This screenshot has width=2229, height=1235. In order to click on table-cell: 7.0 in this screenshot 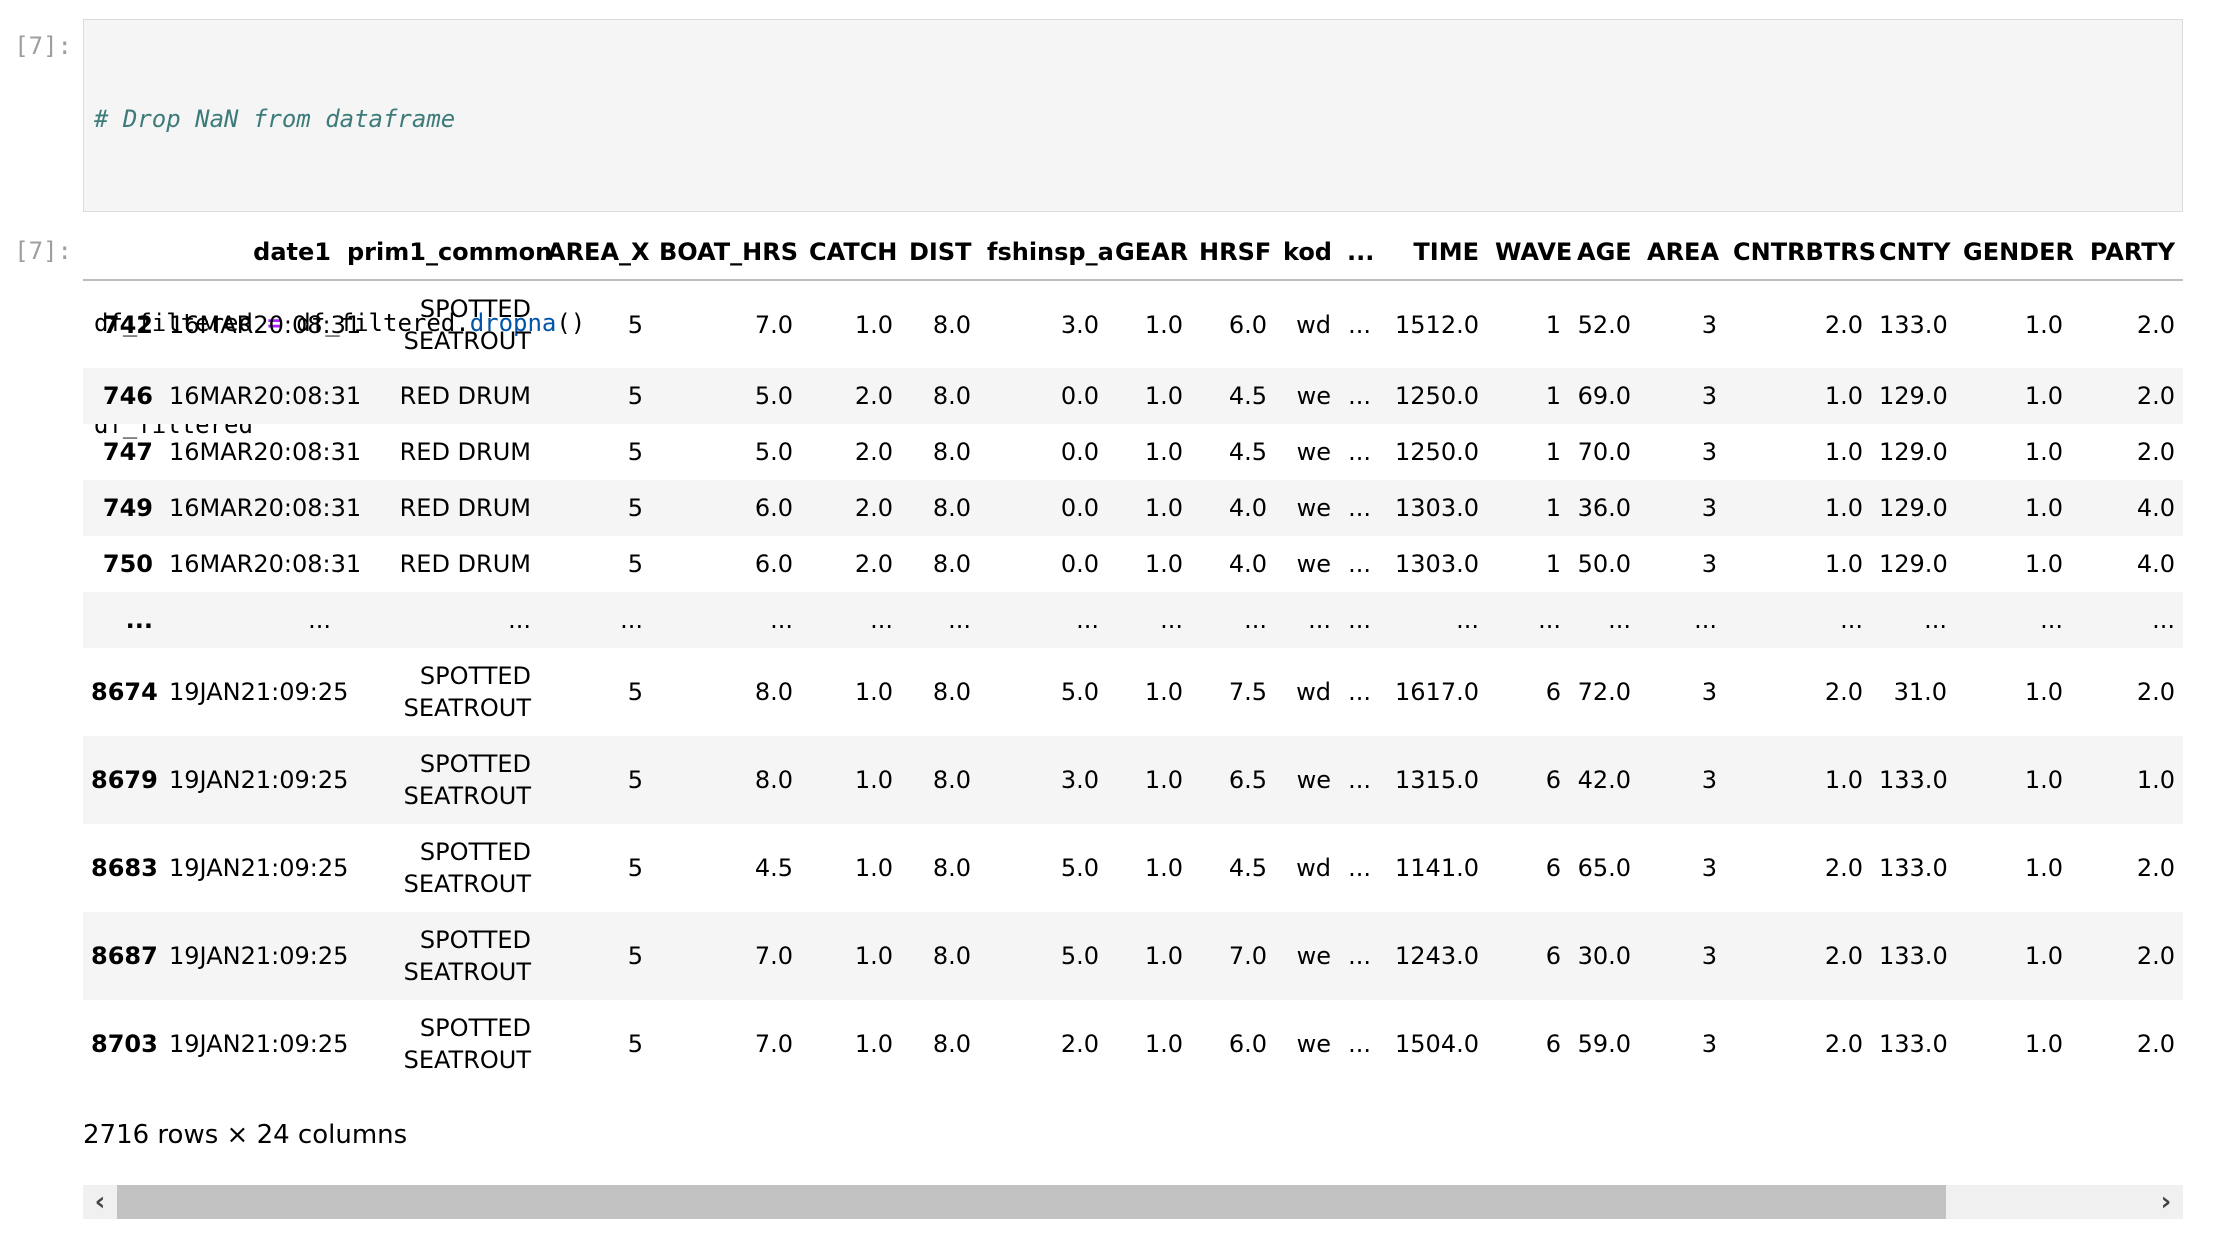, I will do `click(773, 324)`.